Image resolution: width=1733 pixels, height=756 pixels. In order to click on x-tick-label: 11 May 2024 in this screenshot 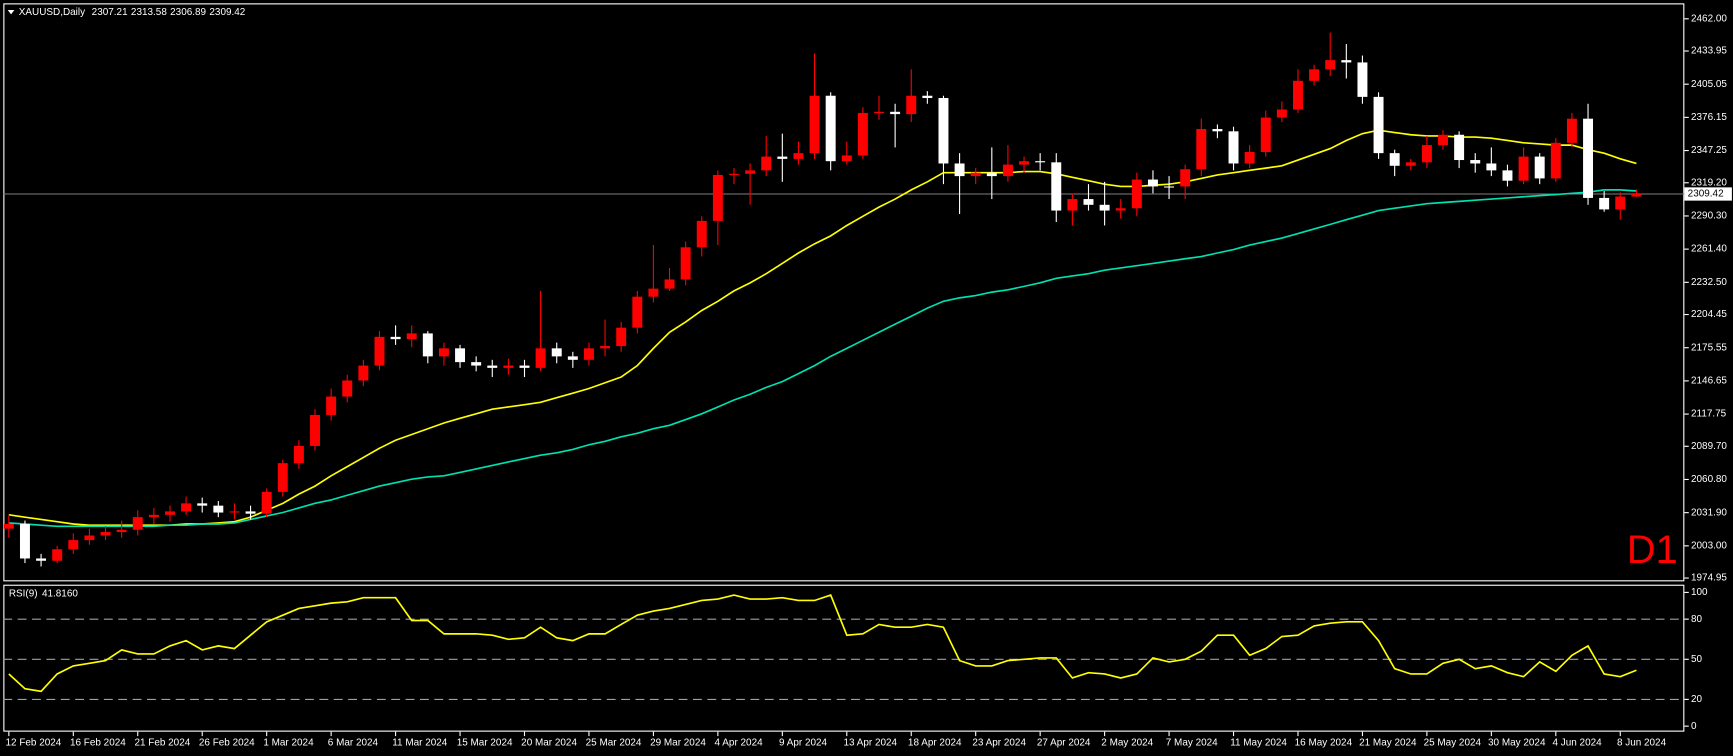, I will do `click(1258, 742)`.